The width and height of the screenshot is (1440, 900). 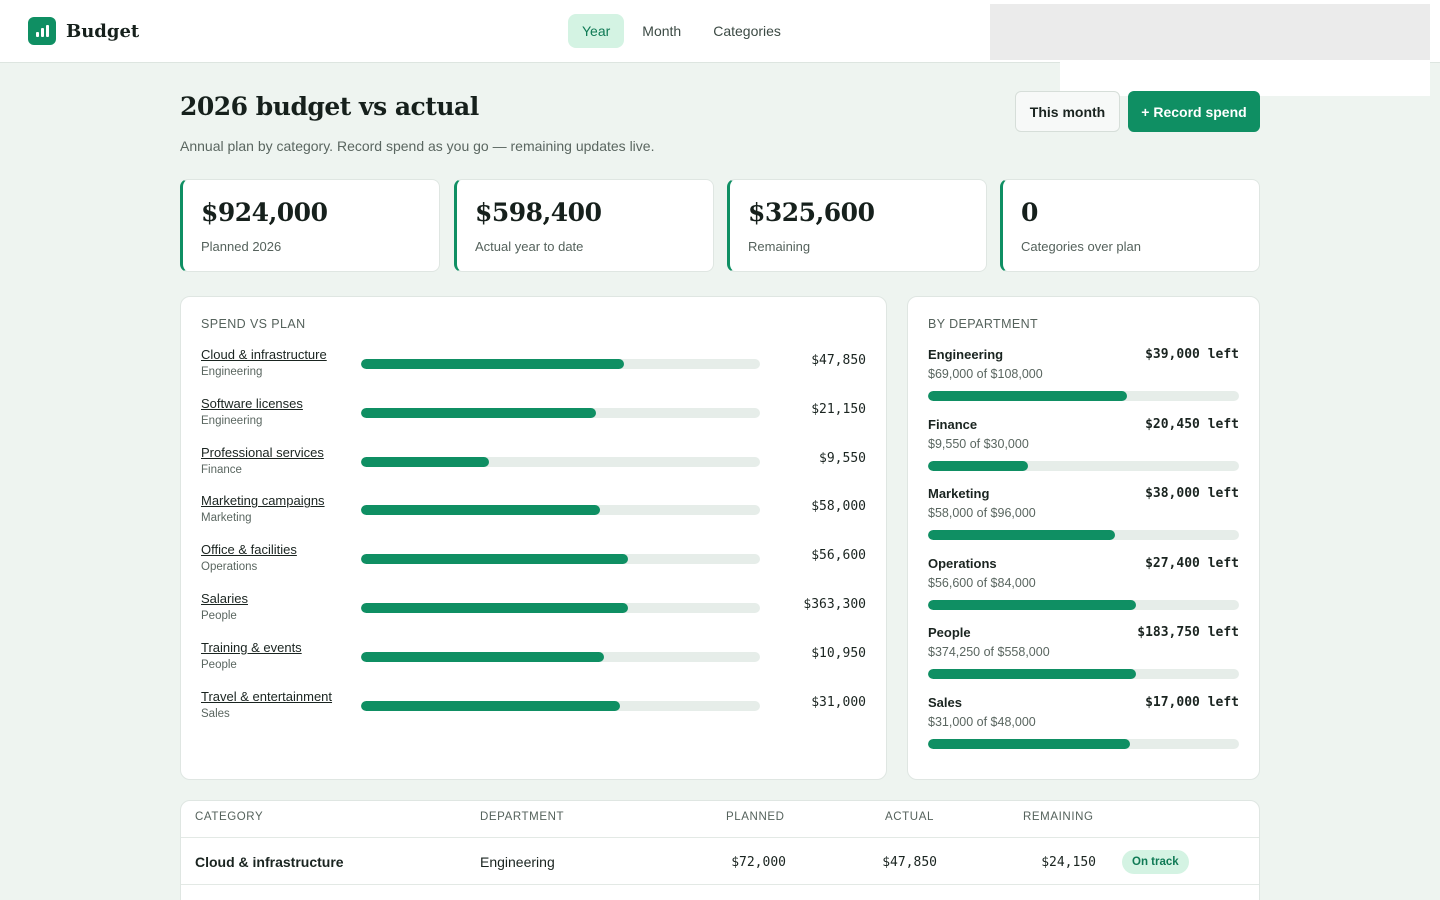 What do you see at coordinates (42, 31) in the screenshot?
I see `bar-chart-icon` at bounding box center [42, 31].